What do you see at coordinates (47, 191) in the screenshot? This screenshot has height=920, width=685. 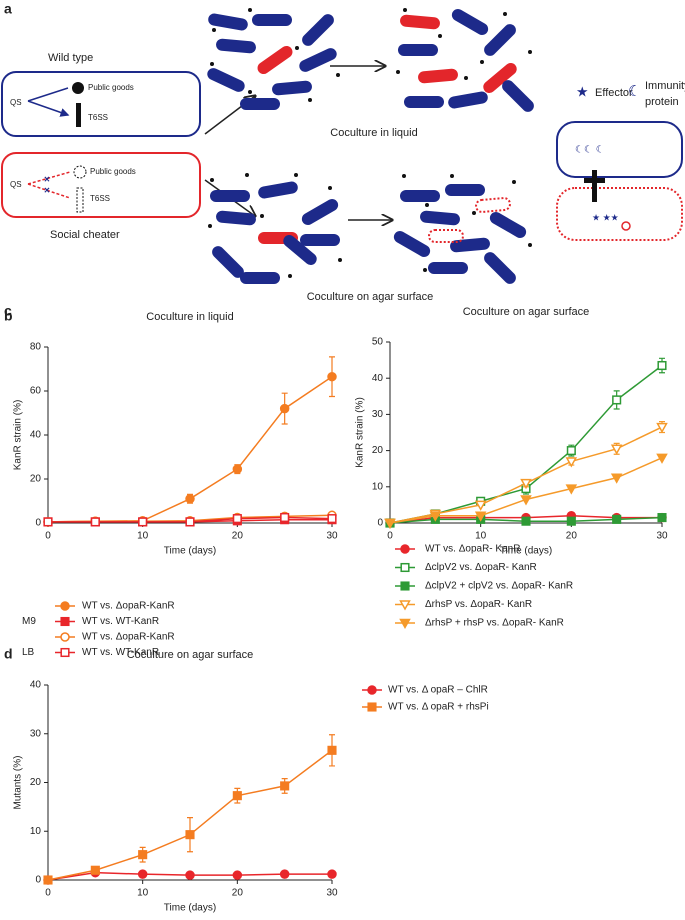 I see `block-icon: ×` at bounding box center [47, 191].